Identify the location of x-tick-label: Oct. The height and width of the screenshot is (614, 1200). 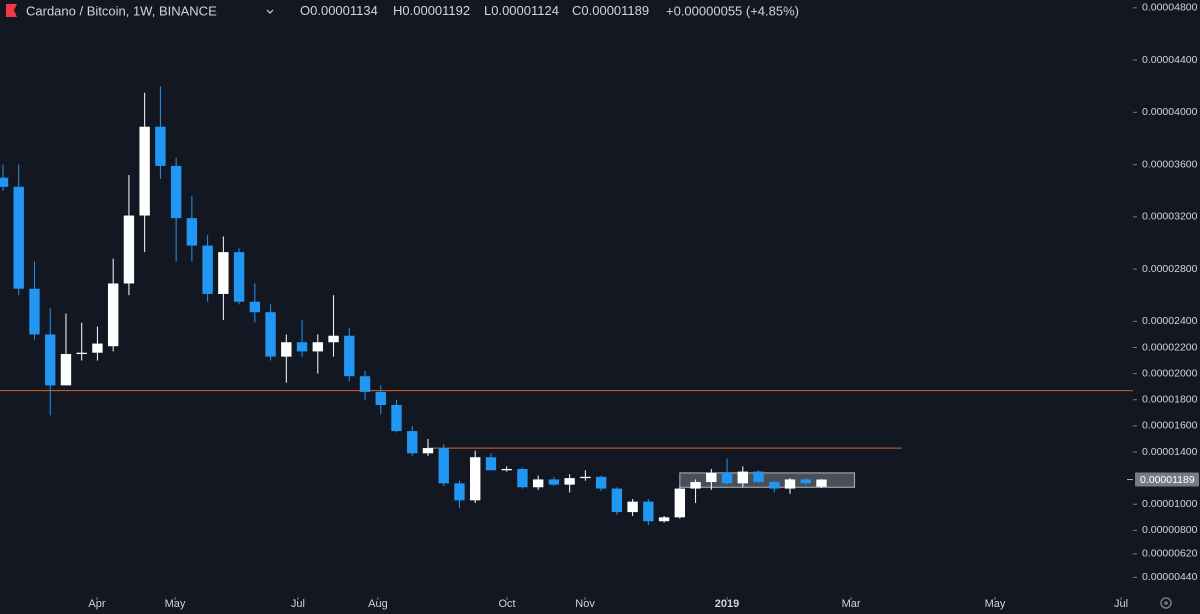
(506, 604).